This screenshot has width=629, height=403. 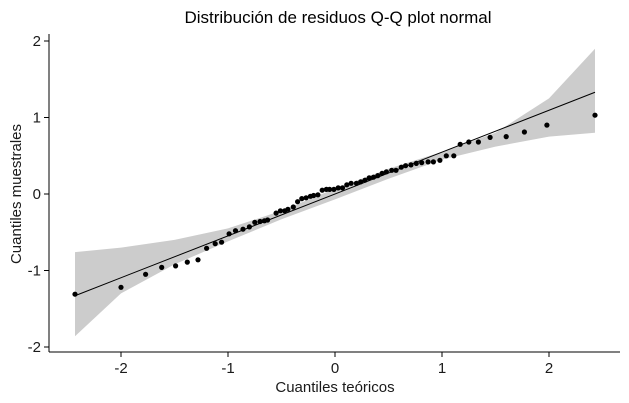 I want to click on x-tick-label: 1, so click(x=442, y=368).